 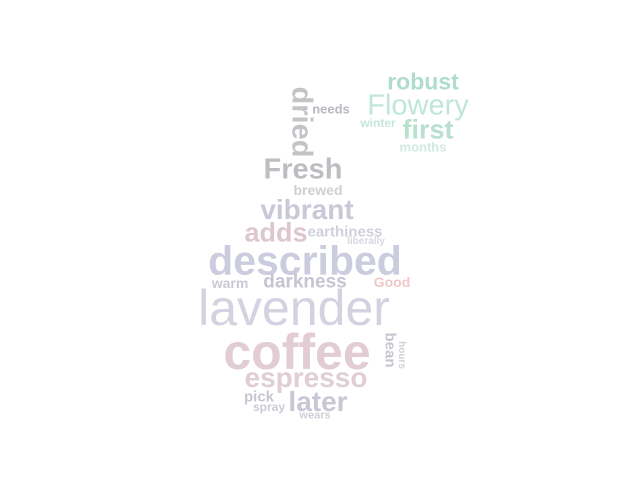 What do you see at coordinates (307, 209) in the screenshot?
I see `word-vibrant: vibrant` at bounding box center [307, 209].